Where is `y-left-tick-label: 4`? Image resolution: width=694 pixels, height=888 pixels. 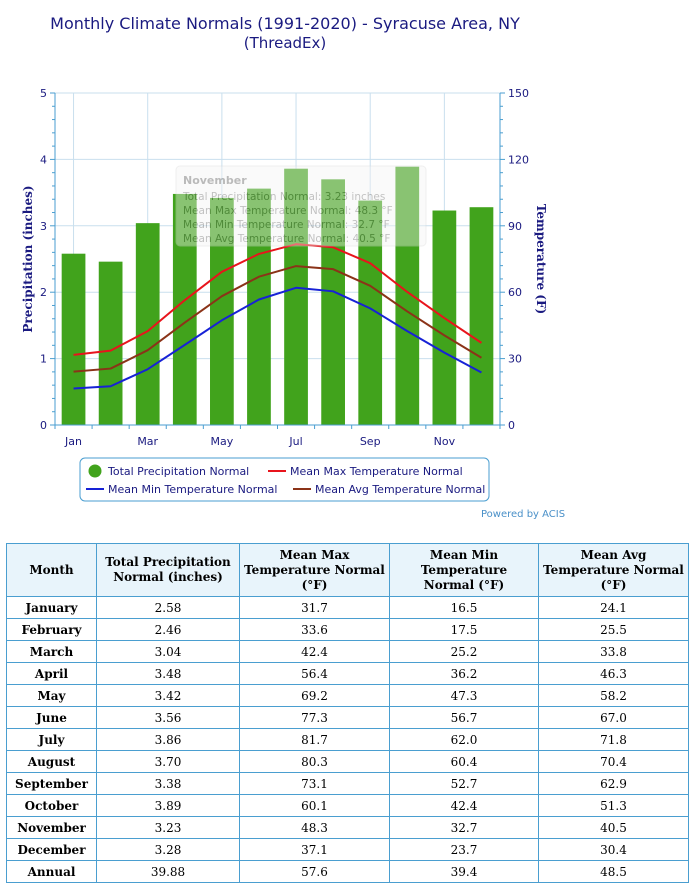 y-left-tick-label: 4 is located at coordinates (43, 159).